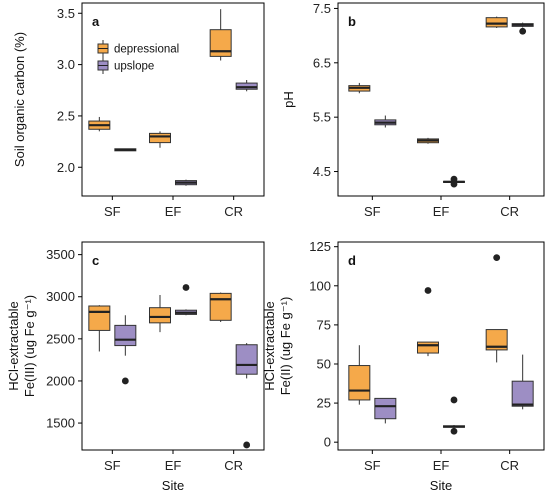 This screenshot has width=550, height=494. What do you see at coordinates (60, 296) in the screenshot?
I see `y-tick-label: 3000` at bounding box center [60, 296].